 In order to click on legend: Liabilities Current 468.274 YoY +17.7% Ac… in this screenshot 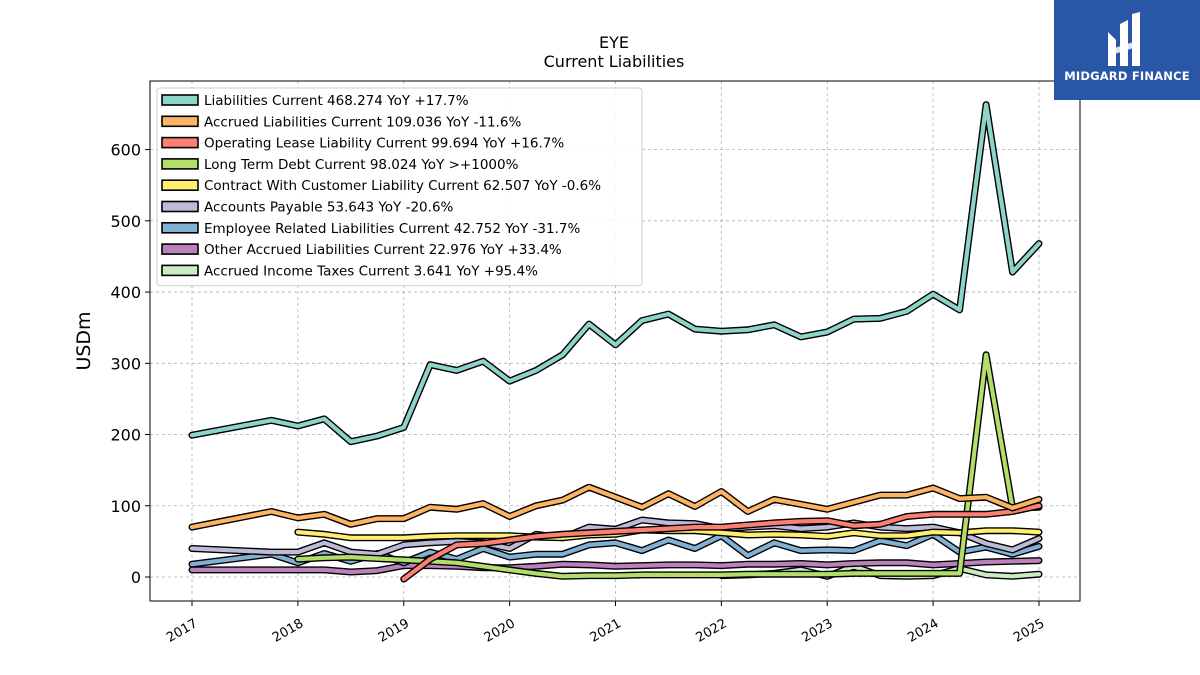, I will do `click(399, 187)`.